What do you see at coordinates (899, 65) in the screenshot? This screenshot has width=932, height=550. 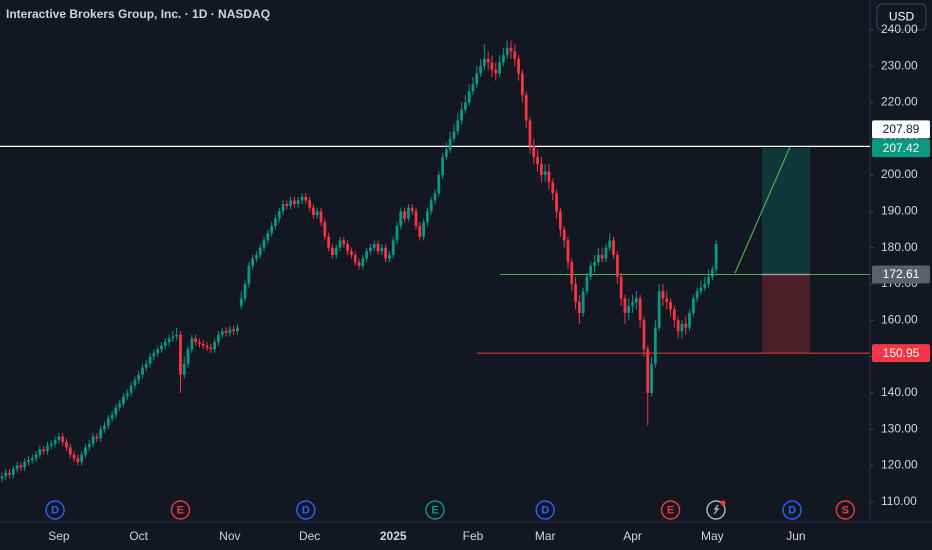 I see `y-tick-label: 230.00` at bounding box center [899, 65].